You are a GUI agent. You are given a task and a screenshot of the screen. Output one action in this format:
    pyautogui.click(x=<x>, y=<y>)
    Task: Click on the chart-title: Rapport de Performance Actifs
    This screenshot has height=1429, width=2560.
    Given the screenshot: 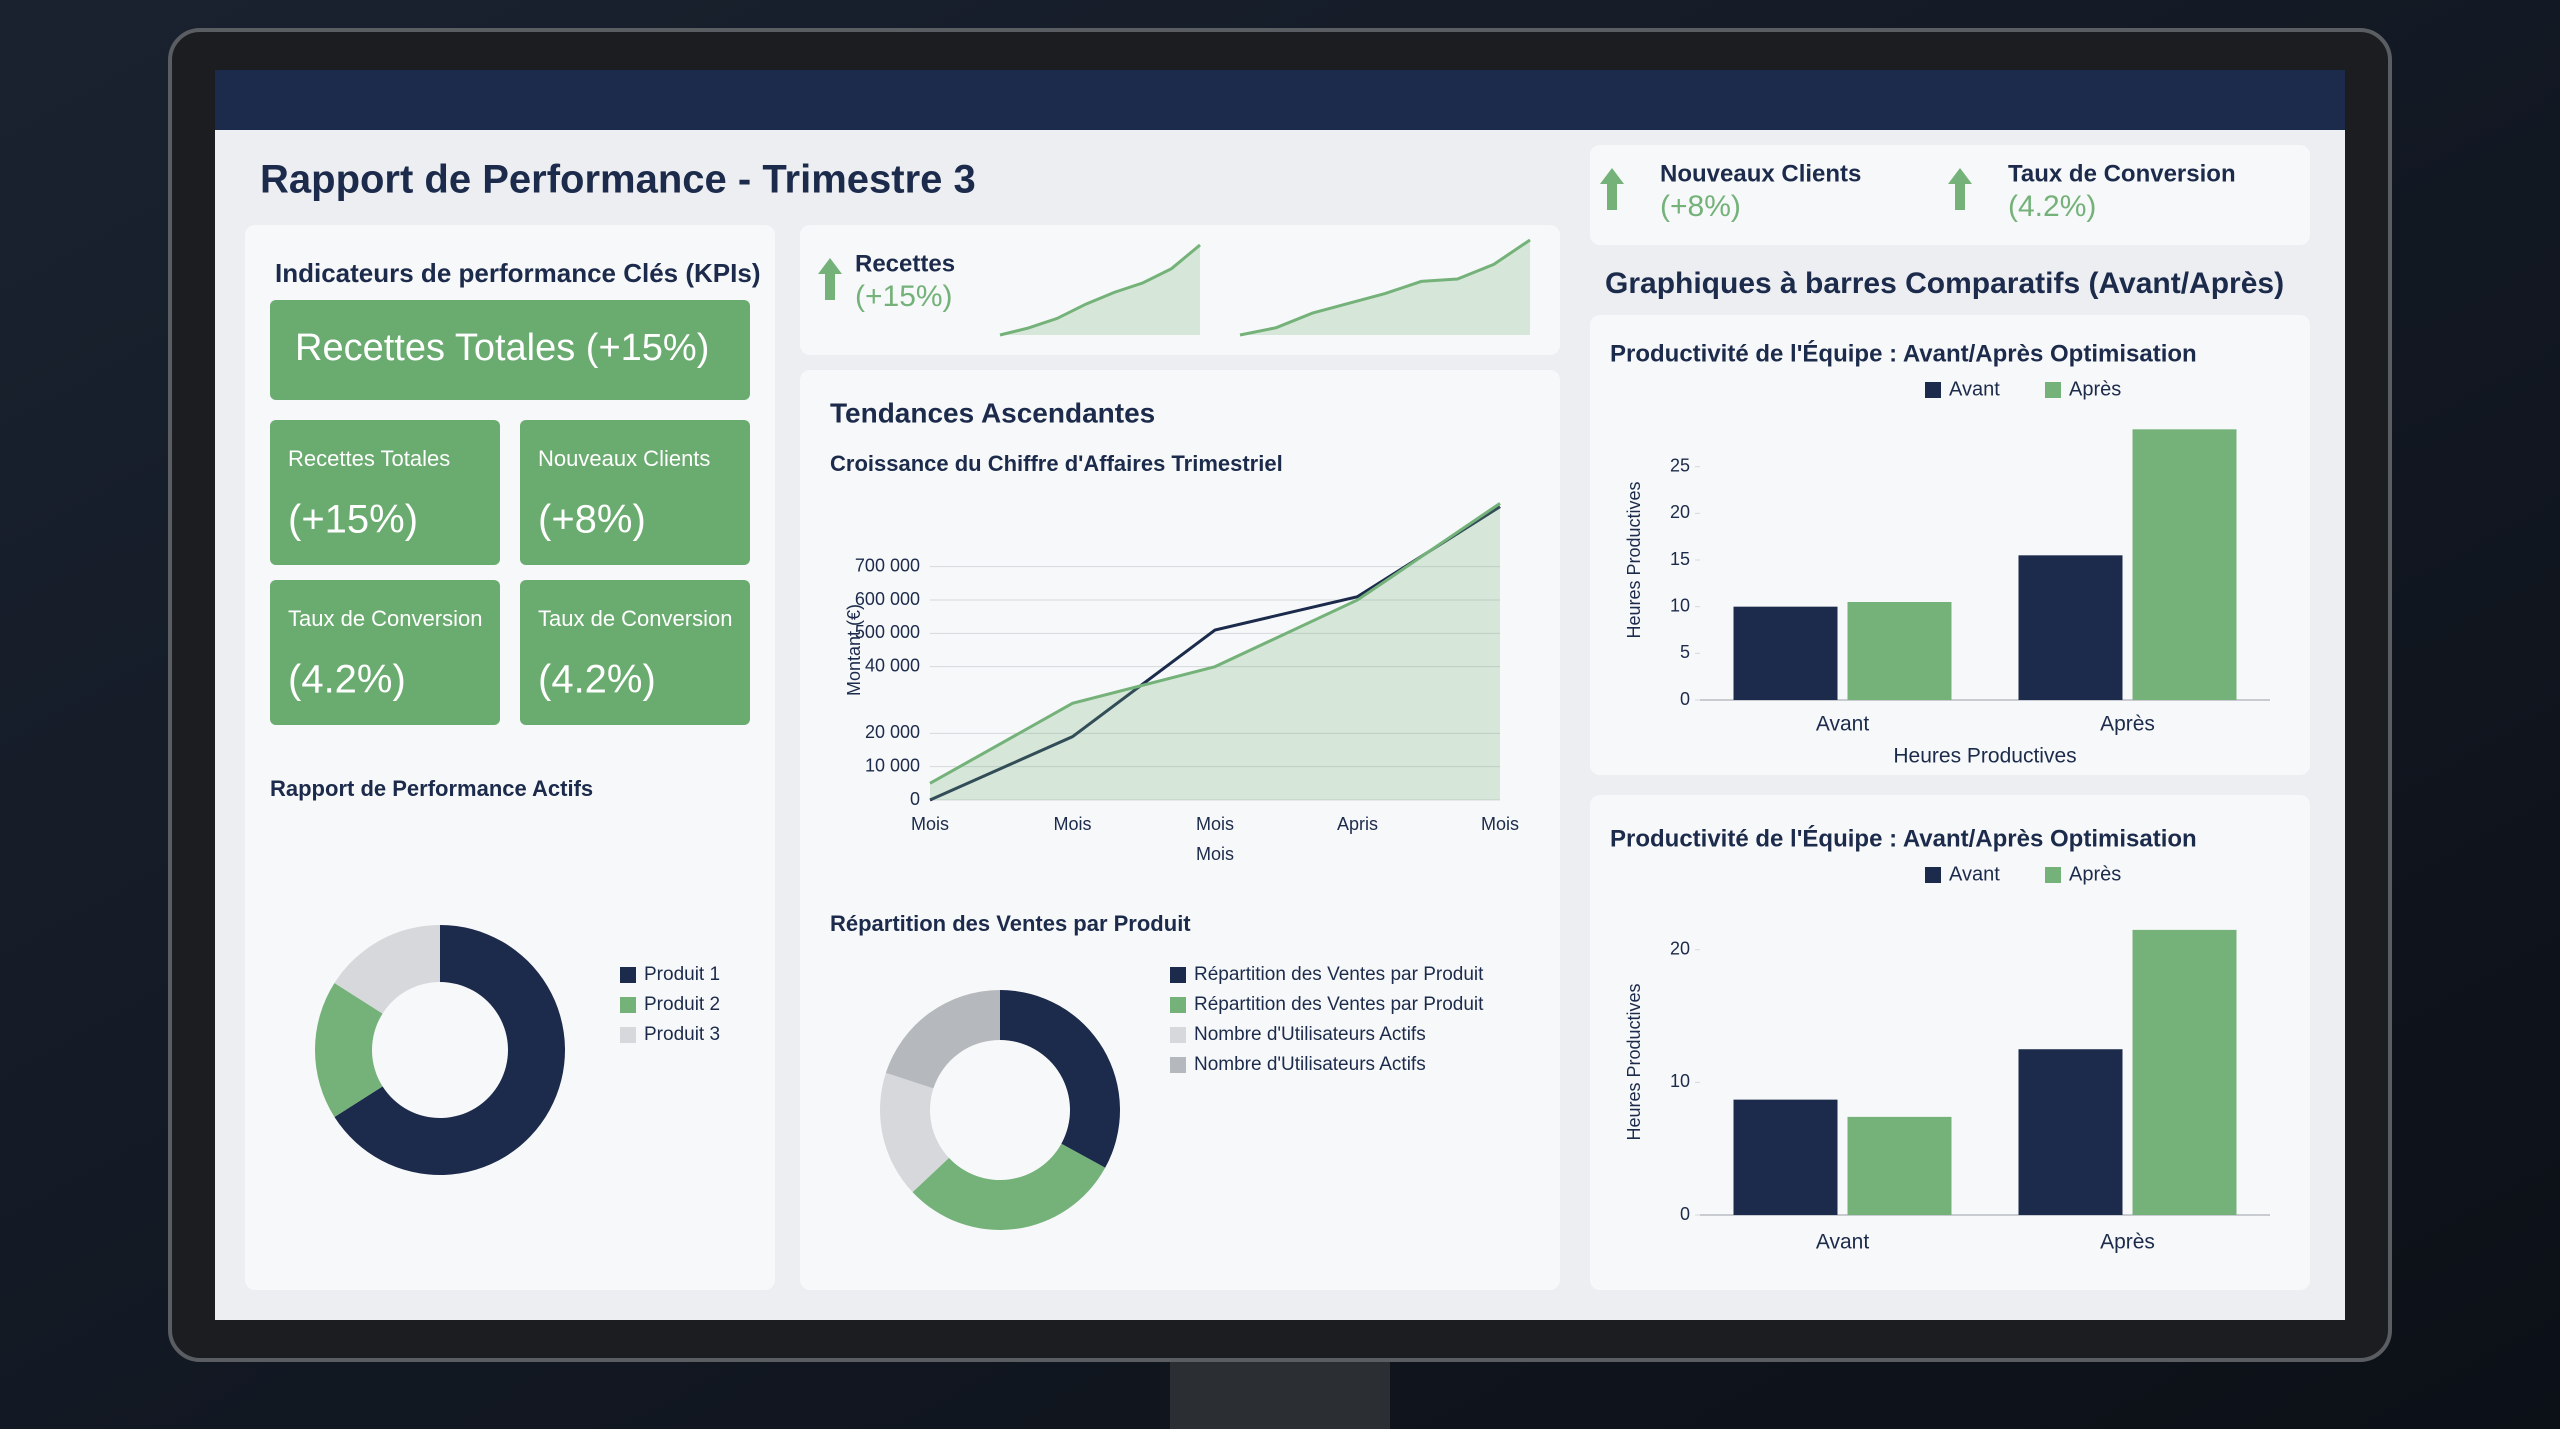 What is the action you would take?
    pyautogui.click(x=431, y=788)
    